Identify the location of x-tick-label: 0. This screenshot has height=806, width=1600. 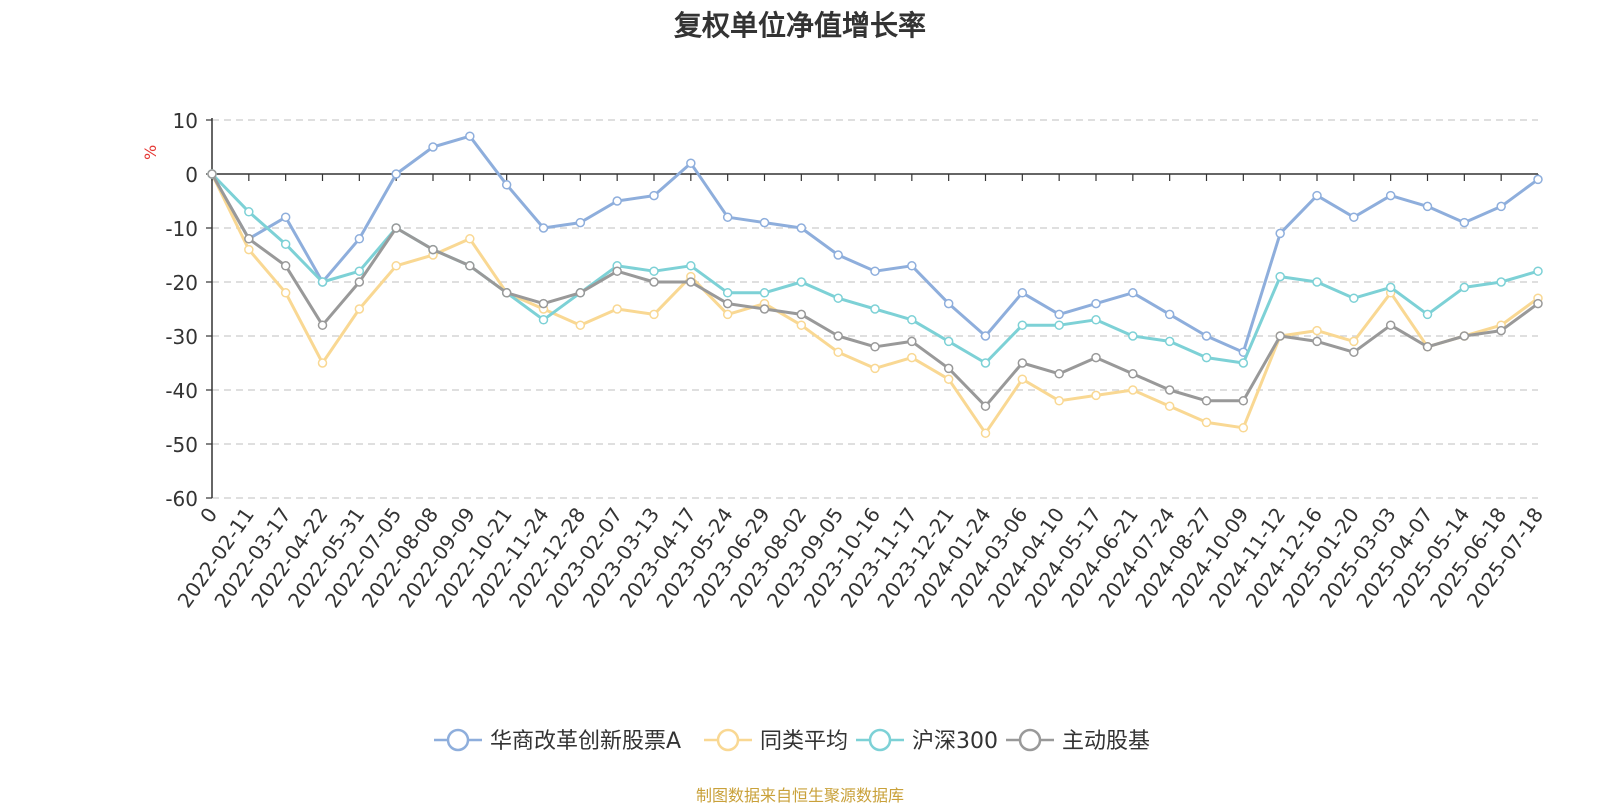
(208, 515).